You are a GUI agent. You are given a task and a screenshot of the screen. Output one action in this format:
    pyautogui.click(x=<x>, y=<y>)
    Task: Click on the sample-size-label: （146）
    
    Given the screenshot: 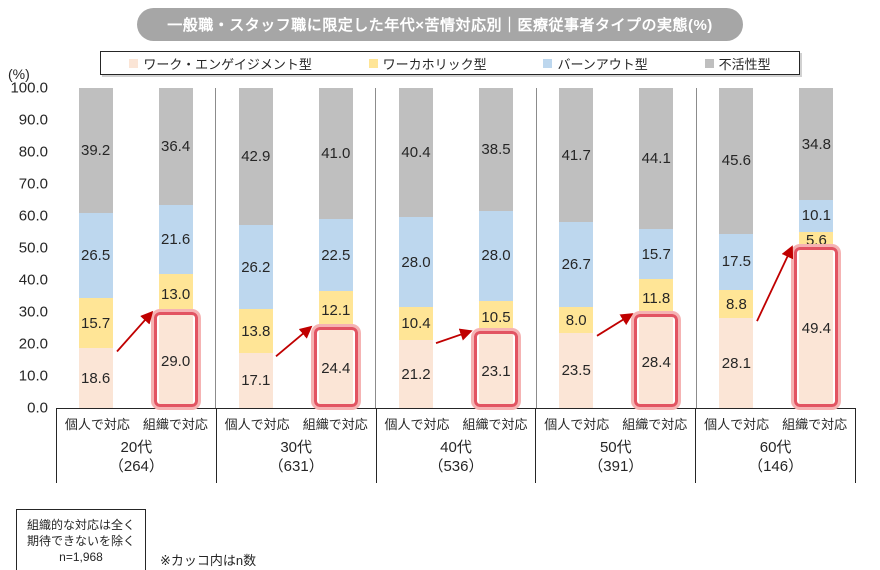 What is the action you would take?
    pyautogui.click(x=776, y=466)
    